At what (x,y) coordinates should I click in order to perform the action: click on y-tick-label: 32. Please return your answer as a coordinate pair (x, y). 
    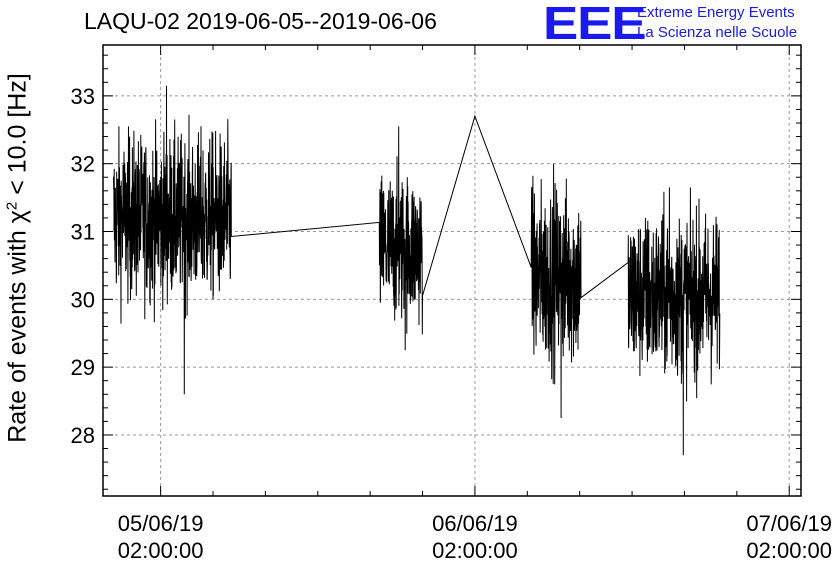
    Looking at the image, I should click on (83, 164).